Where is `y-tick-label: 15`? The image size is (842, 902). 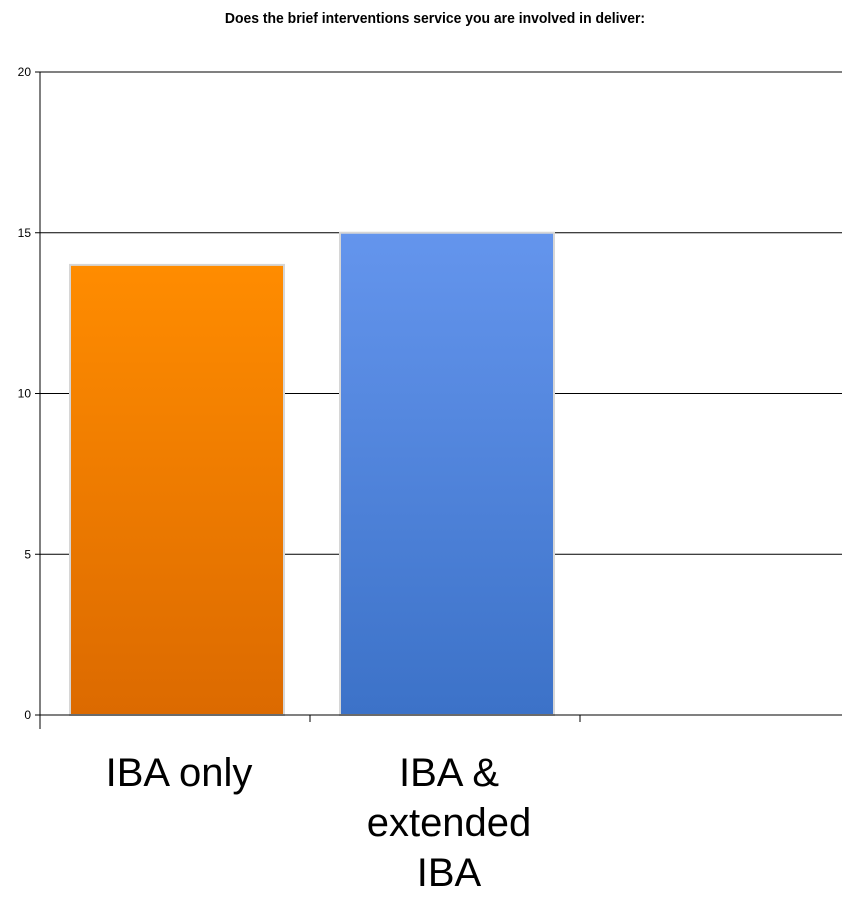 y-tick-label: 15 is located at coordinates (25, 233).